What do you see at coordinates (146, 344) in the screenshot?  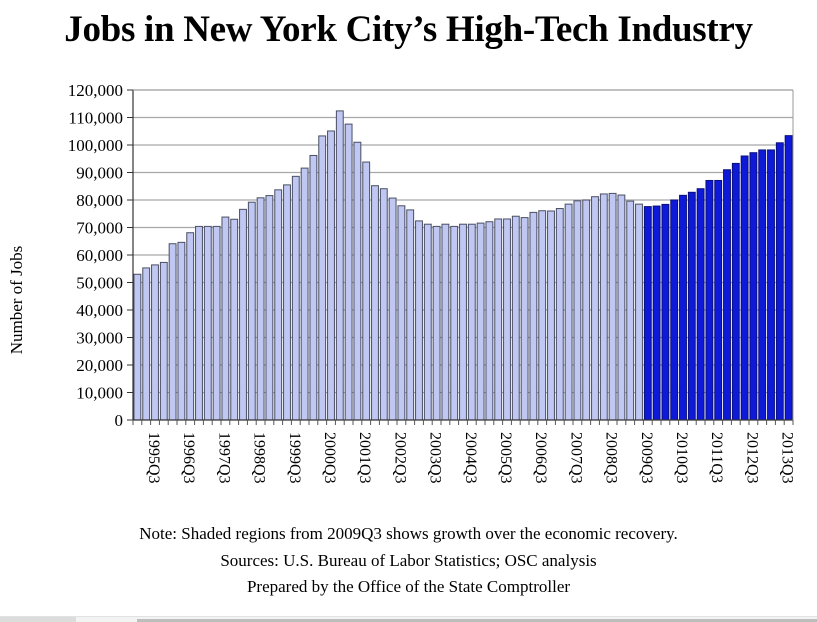 I see `bar-1995Q2` at bounding box center [146, 344].